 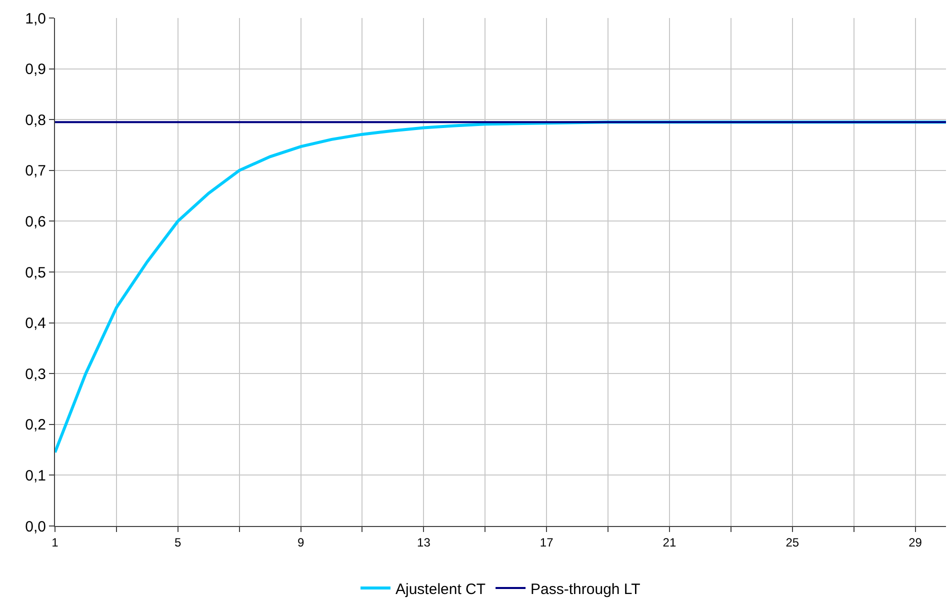 What do you see at coordinates (35, 323) in the screenshot?
I see `y-tick-label: 0,4` at bounding box center [35, 323].